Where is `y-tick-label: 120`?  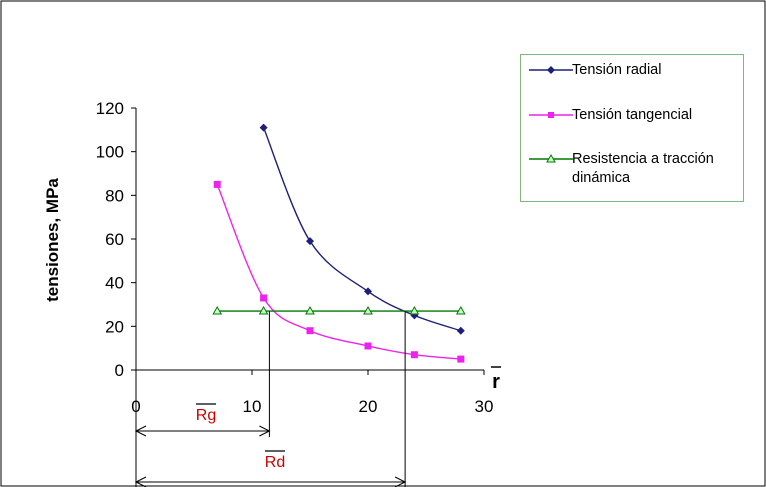 y-tick-label: 120 is located at coordinates (110, 108).